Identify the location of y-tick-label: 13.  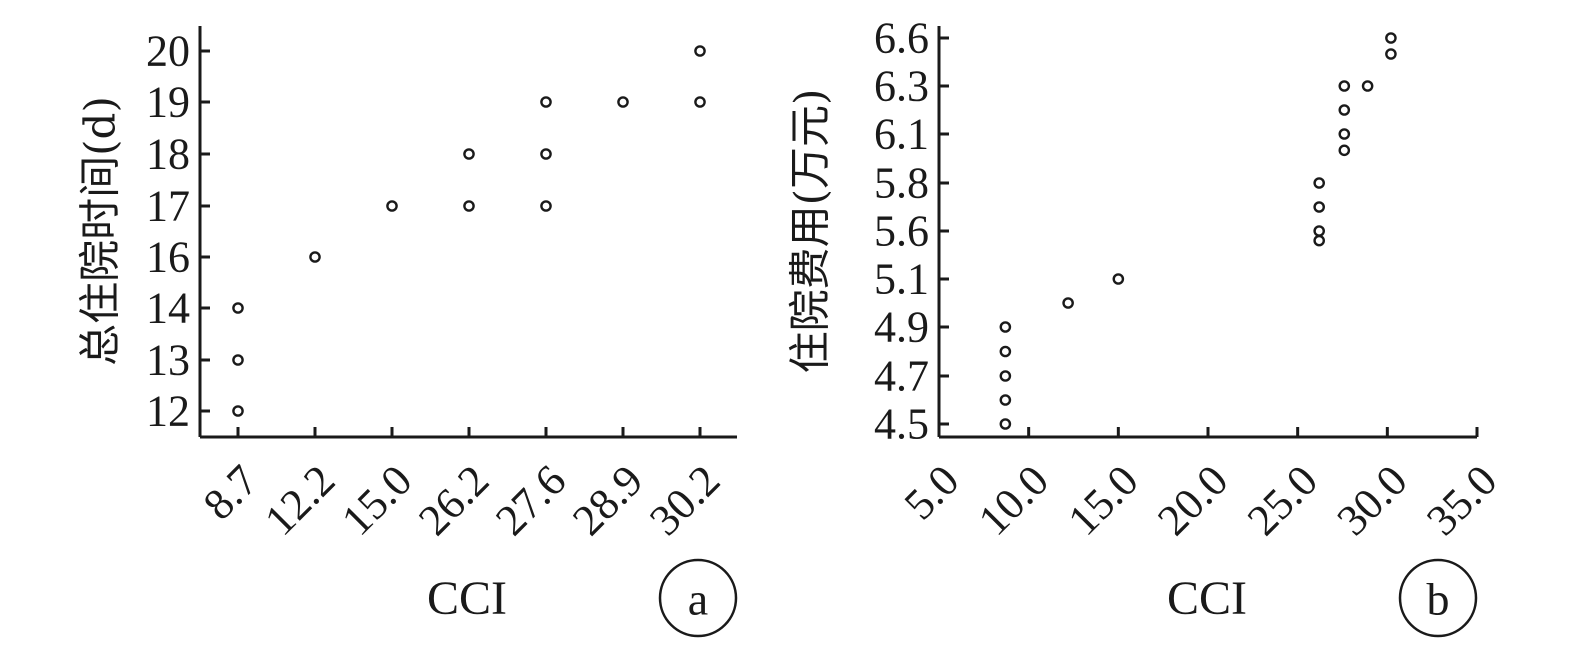
(168, 360).